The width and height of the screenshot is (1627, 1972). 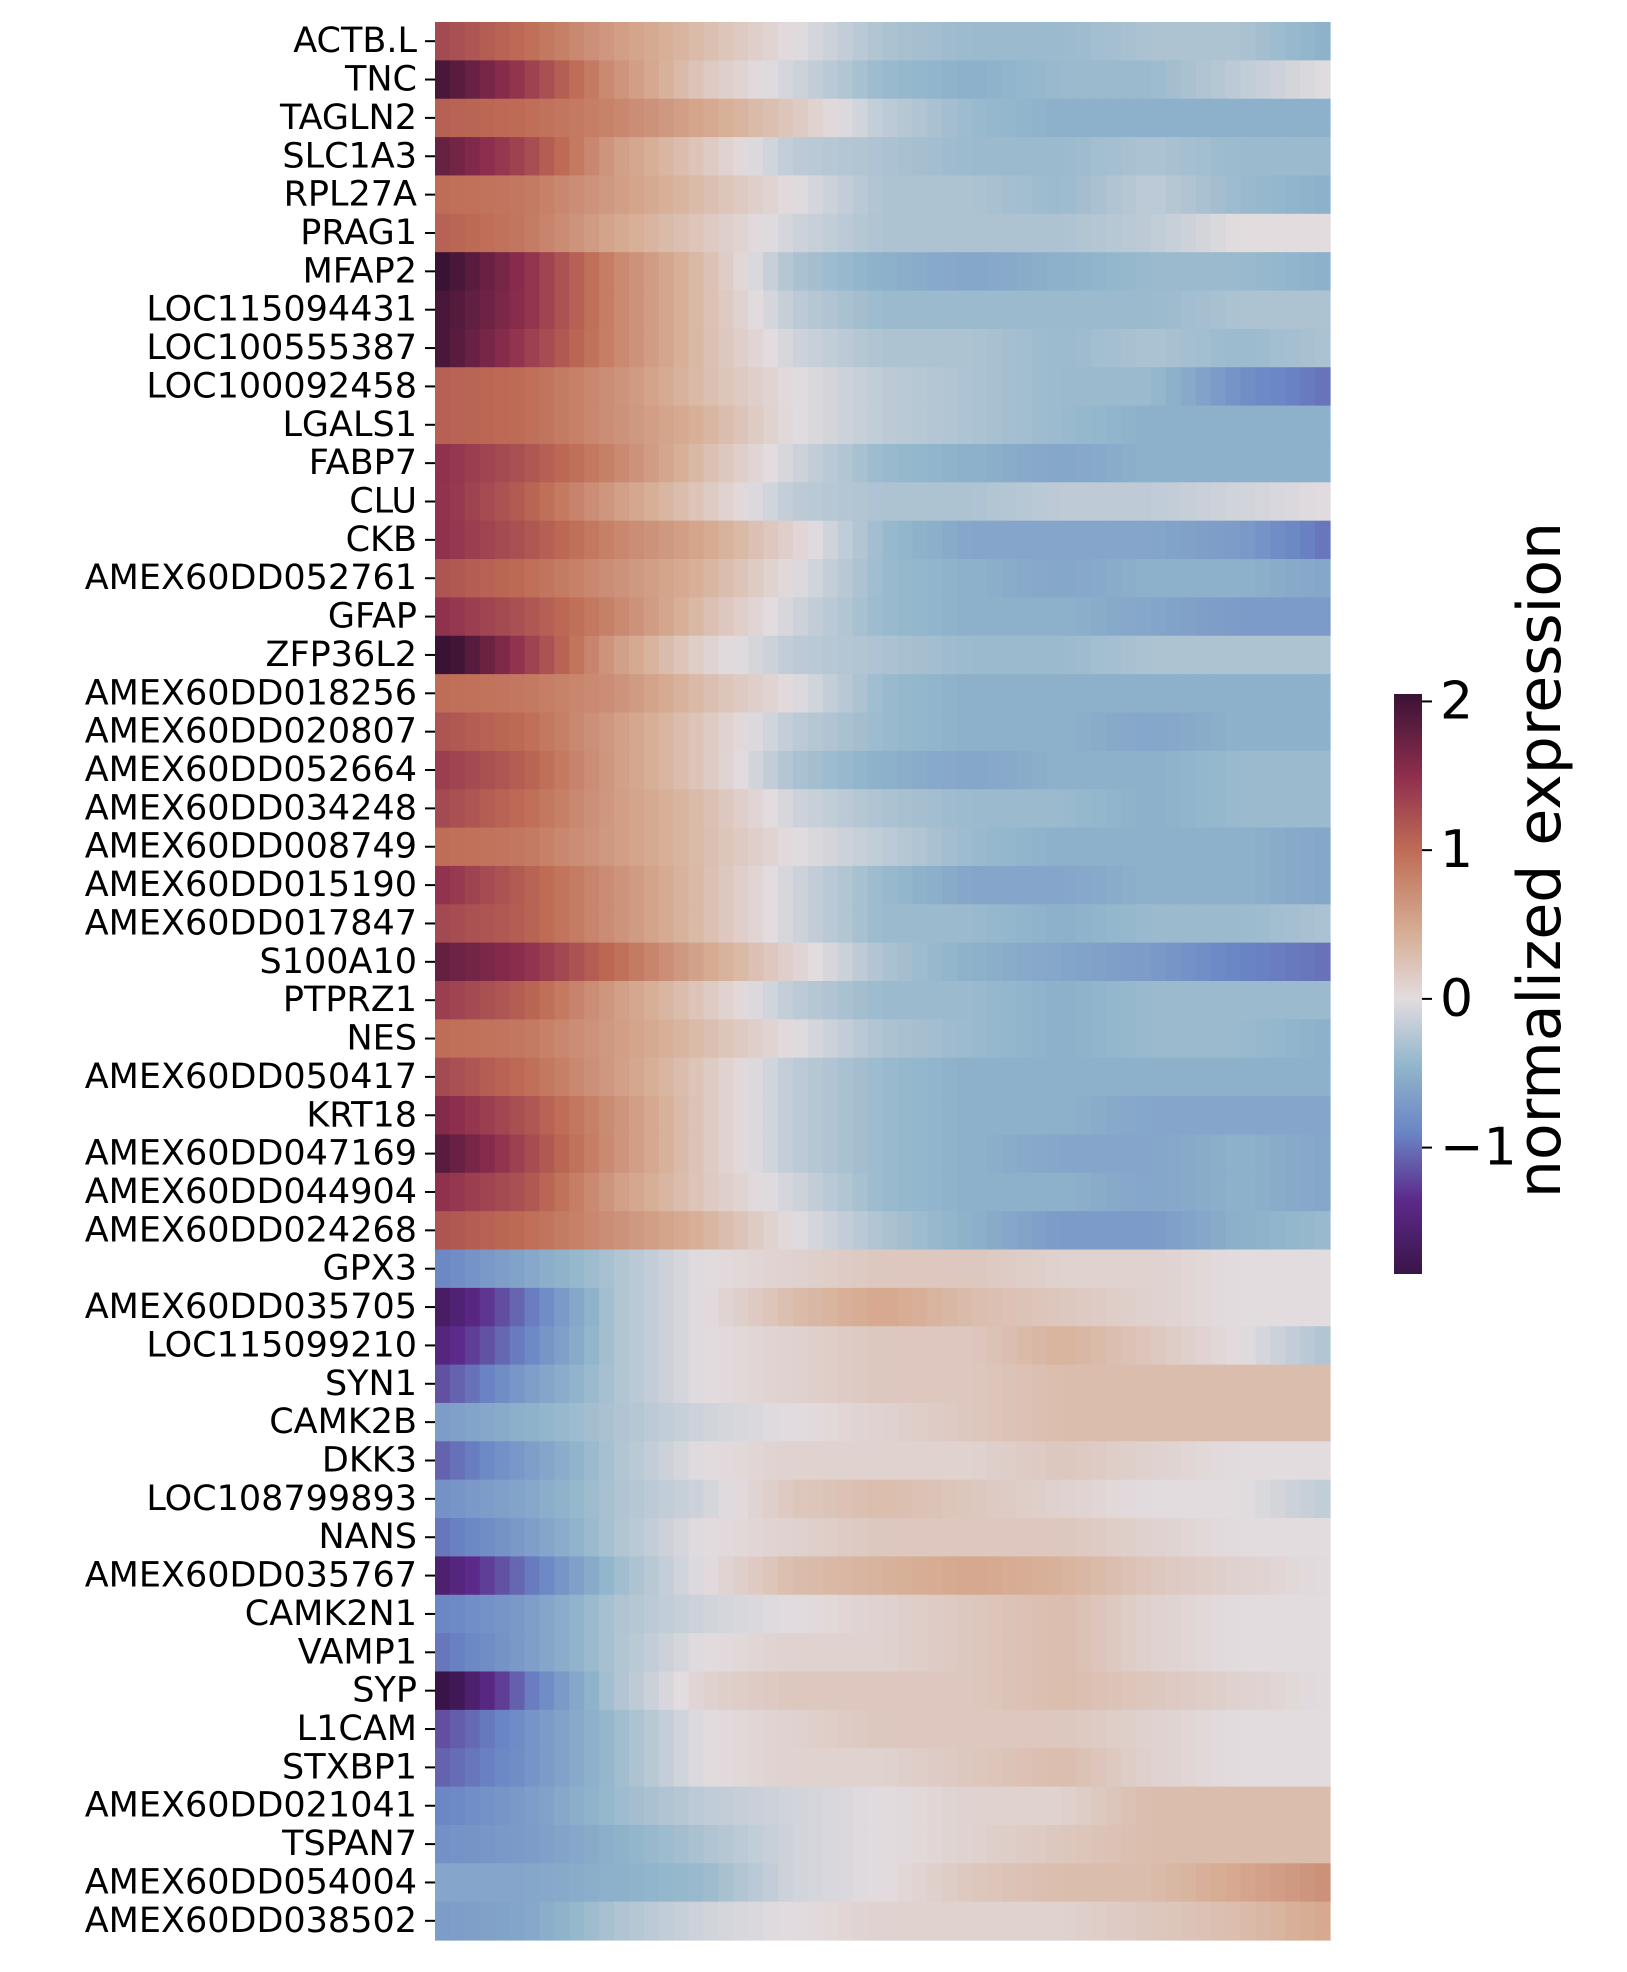 What do you see at coordinates (883, 195) in the screenshot?
I see `heatmap-row` at bounding box center [883, 195].